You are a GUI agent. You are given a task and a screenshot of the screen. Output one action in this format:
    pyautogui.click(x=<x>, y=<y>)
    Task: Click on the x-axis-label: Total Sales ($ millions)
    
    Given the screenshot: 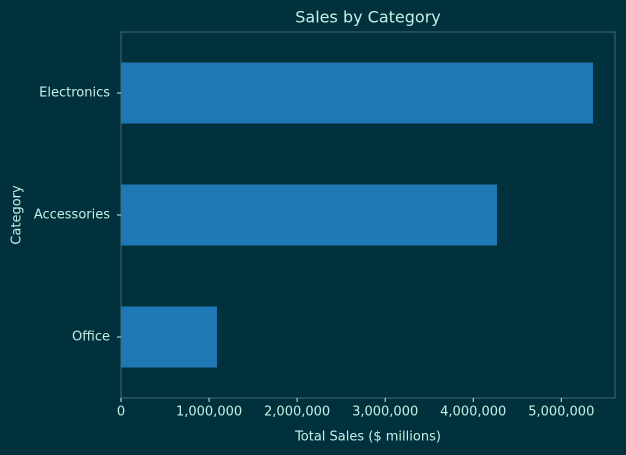 What is the action you would take?
    pyautogui.click(x=367, y=437)
    